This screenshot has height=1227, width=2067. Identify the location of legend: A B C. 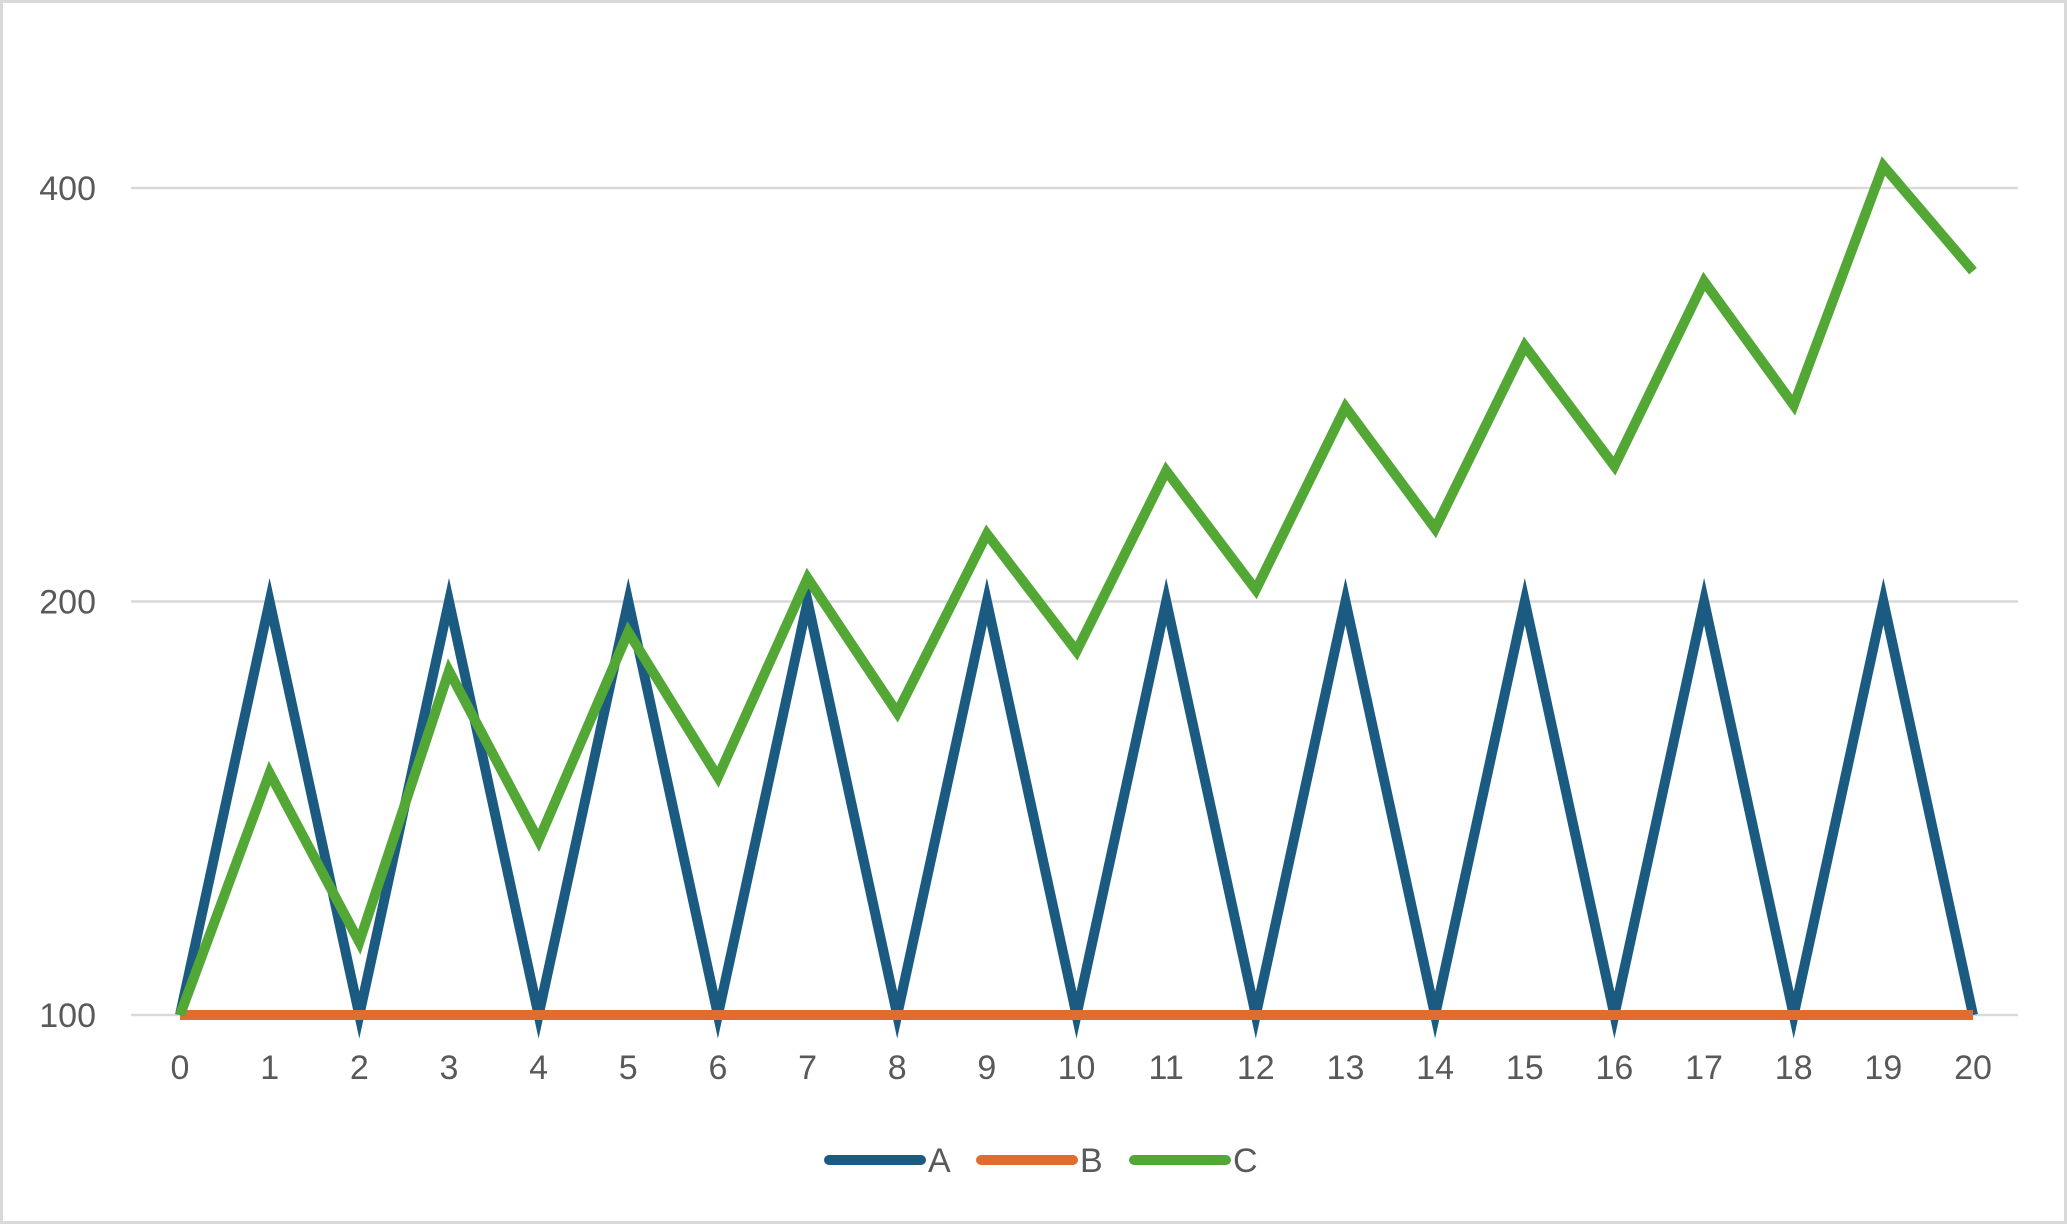
(1043, 1161).